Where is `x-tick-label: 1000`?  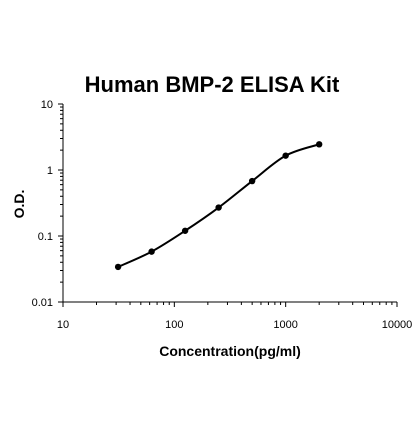 x-tick-label: 1000 is located at coordinates (285, 325).